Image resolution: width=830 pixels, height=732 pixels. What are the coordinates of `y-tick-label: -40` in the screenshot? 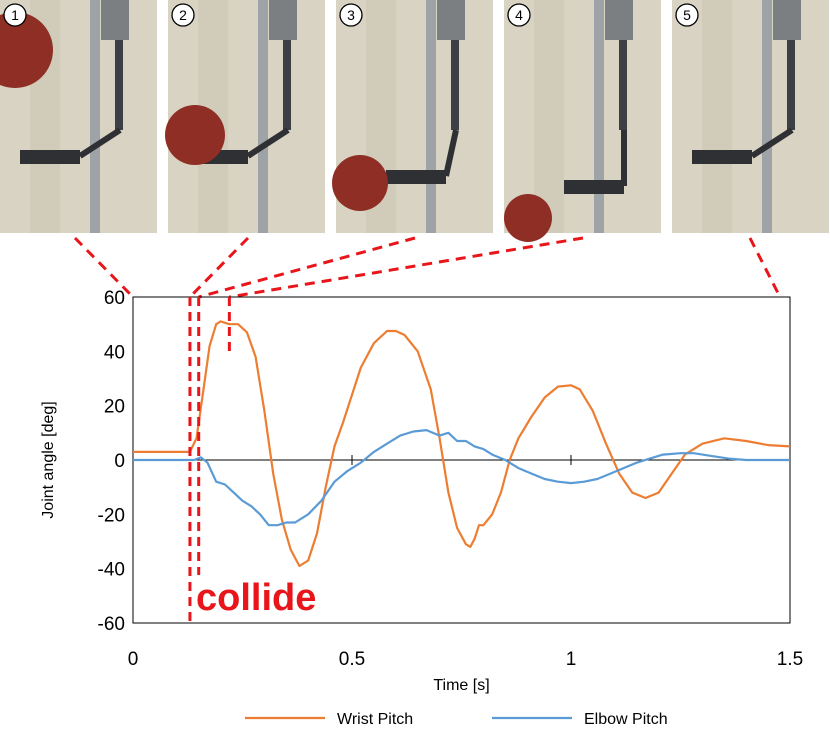 It's located at (111, 570).